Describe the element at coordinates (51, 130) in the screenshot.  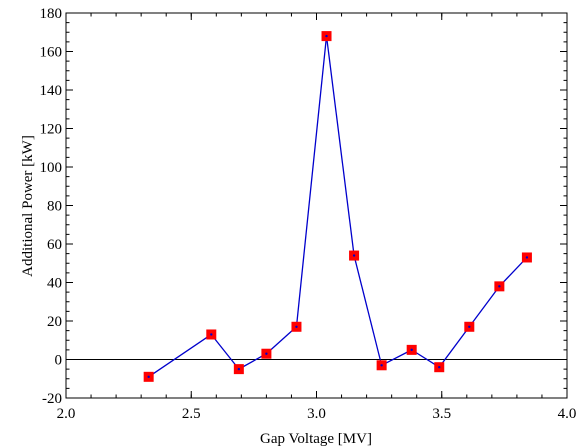
I see `y-tick-label: 120` at that location.